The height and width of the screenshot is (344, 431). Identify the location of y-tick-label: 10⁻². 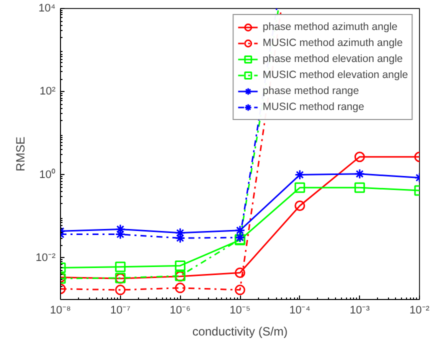
(46, 258).